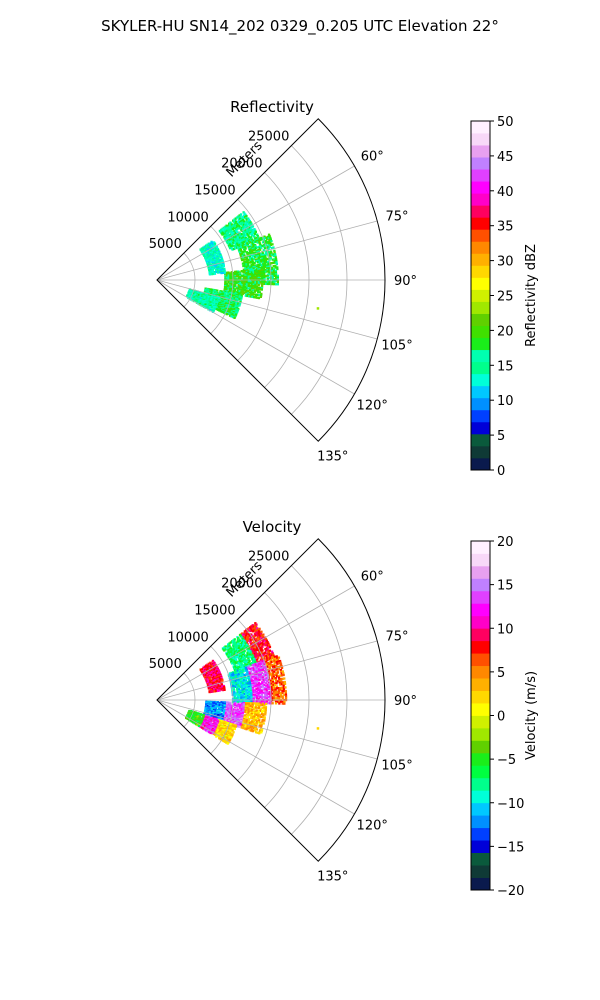  What do you see at coordinates (318, 308) in the screenshot?
I see `isolated-echo` at bounding box center [318, 308].